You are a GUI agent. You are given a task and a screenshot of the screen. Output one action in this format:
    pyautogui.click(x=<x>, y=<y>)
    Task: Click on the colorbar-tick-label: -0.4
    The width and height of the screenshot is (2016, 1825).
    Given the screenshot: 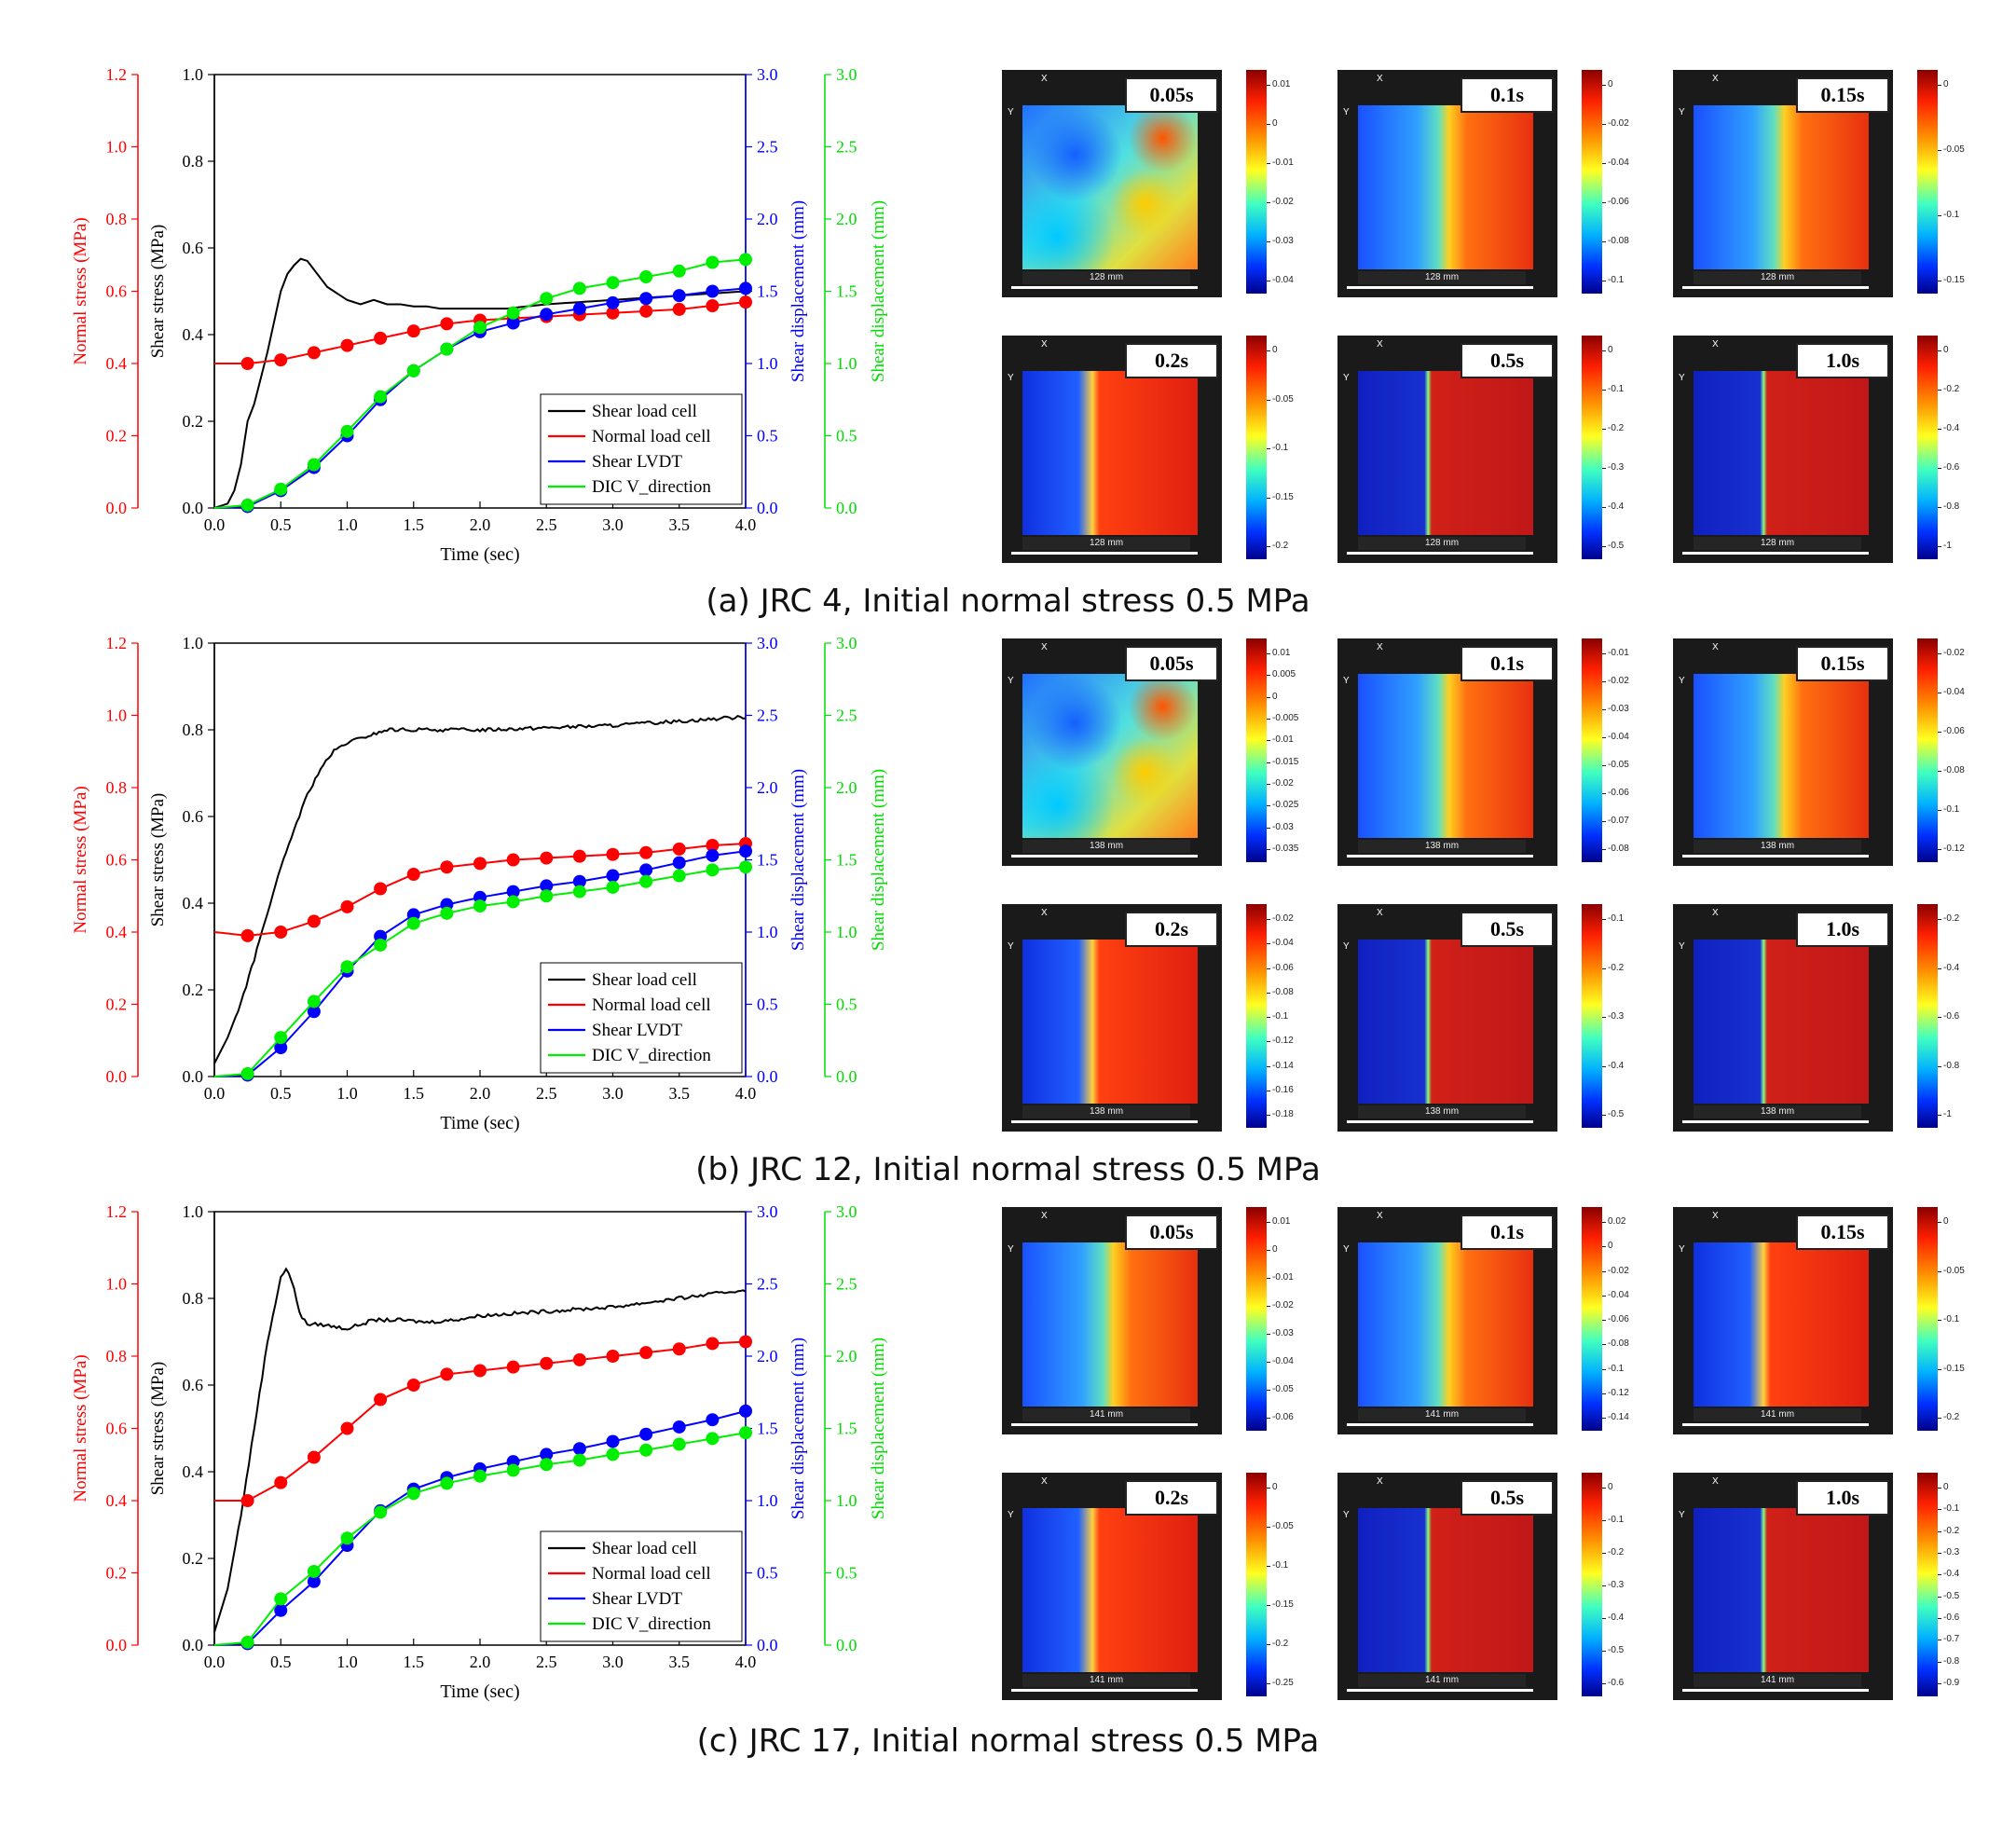 What is the action you would take?
    pyautogui.click(x=1613, y=1065)
    